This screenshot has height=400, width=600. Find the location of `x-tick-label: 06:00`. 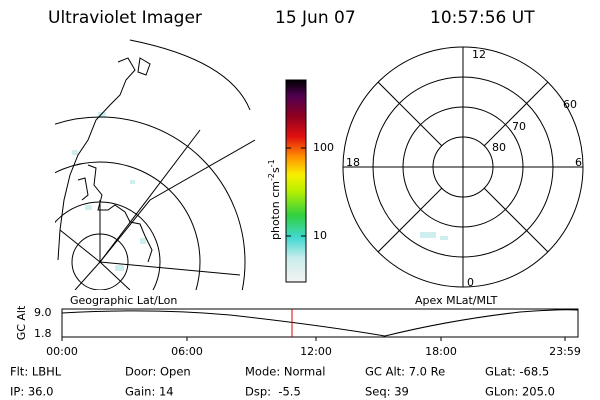

x-tick-label: 06:00 is located at coordinates (187, 351).